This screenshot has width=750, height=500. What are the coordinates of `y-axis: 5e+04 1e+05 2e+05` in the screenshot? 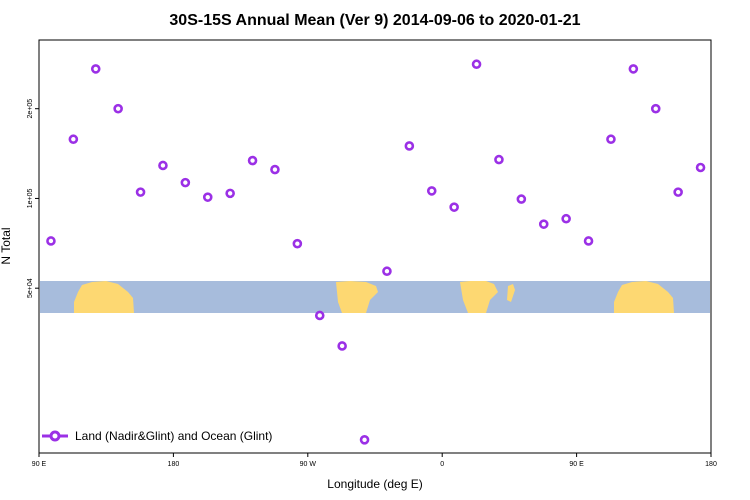 It's located at (33, 198).